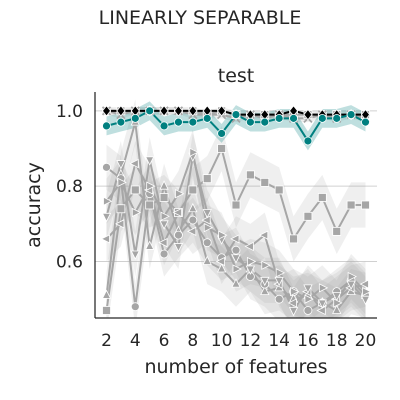 The image size is (400, 400). Describe the element at coordinates (69, 112) in the screenshot. I see `y-tick-label: 1.0` at that location.